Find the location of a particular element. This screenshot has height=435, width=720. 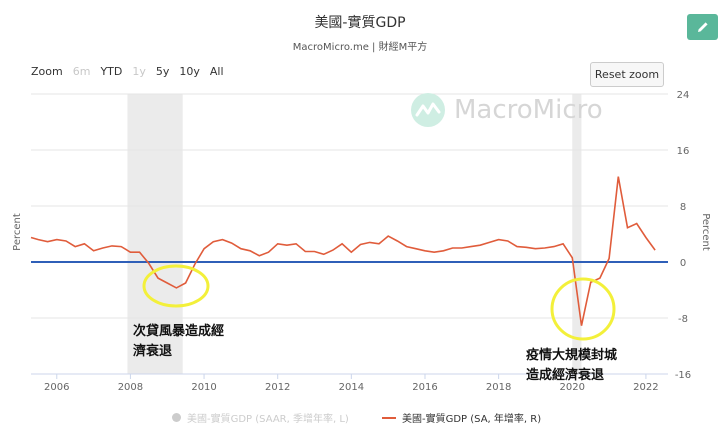

annotation-covid-line1: 疫情大規模封城 is located at coordinates (572, 355).